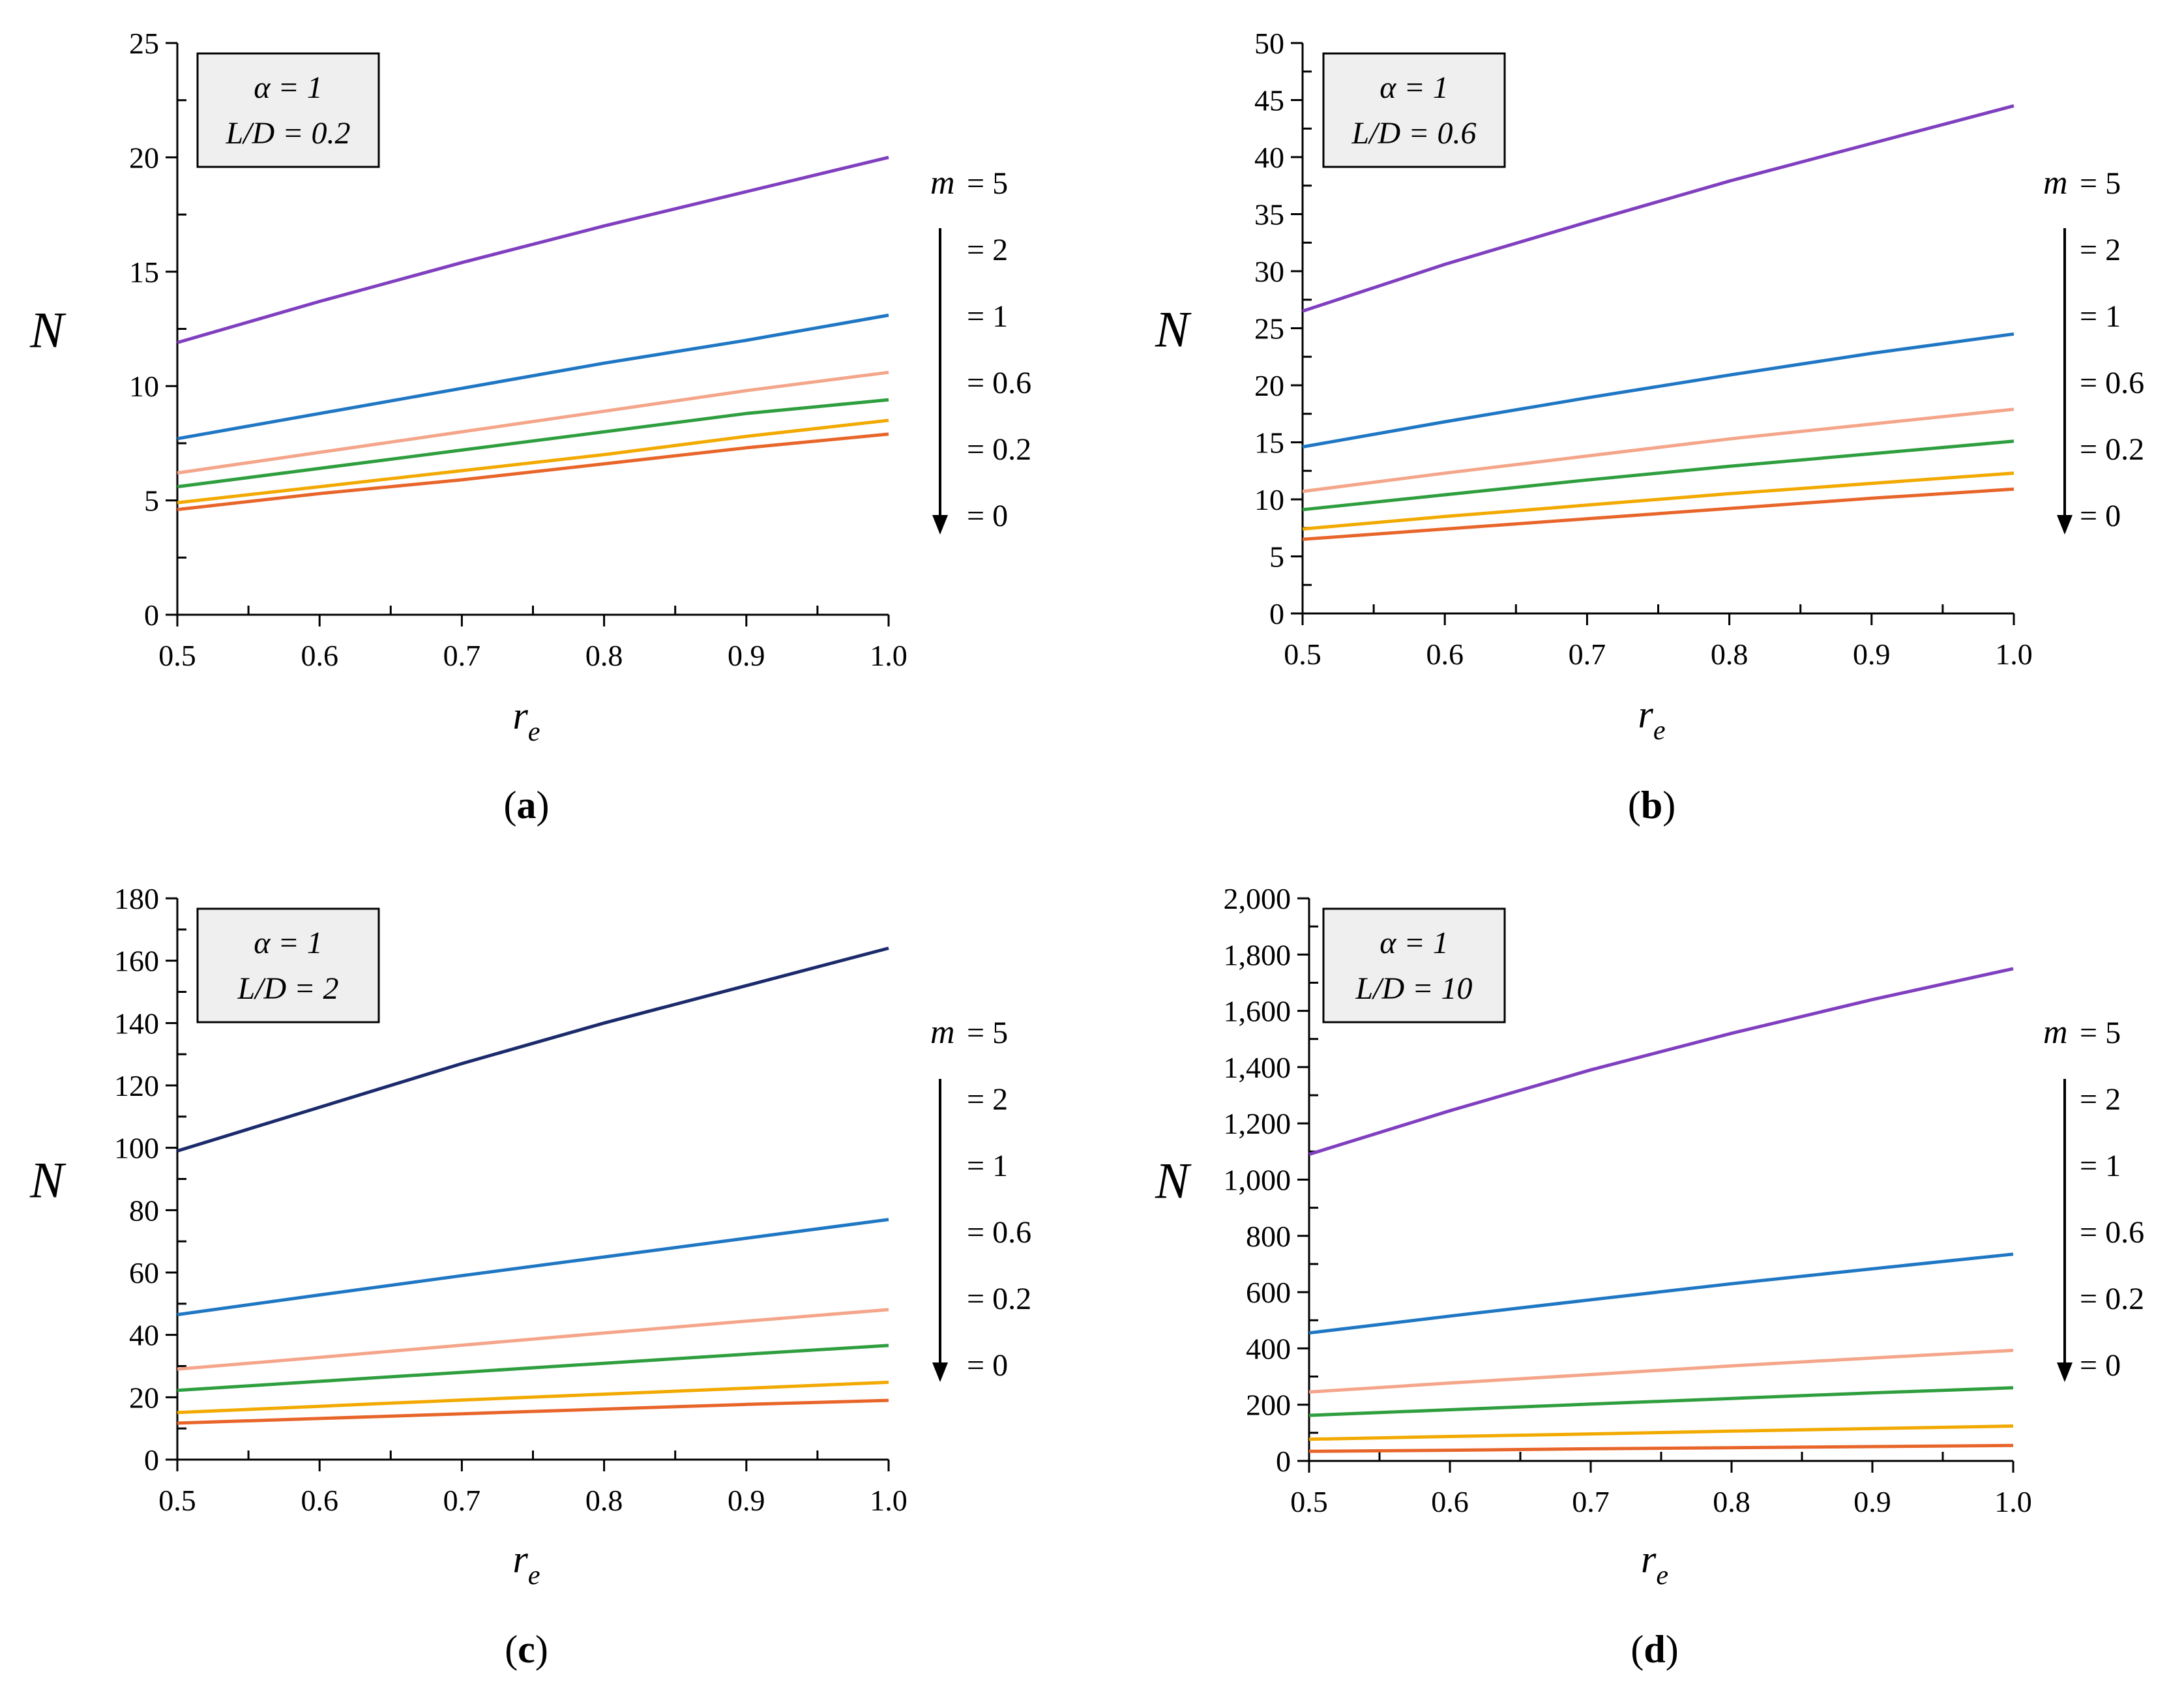  What do you see at coordinates (1257, 1067) in the screenshot?
I see `y-tick-label: 1,400` at bounding box center [1257, 1067].